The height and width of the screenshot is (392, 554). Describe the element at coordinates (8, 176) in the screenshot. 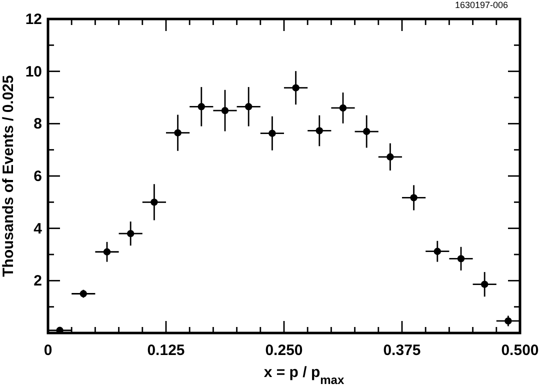

I see `y-axis-title: Thousands of Events / 0.025` at that location.